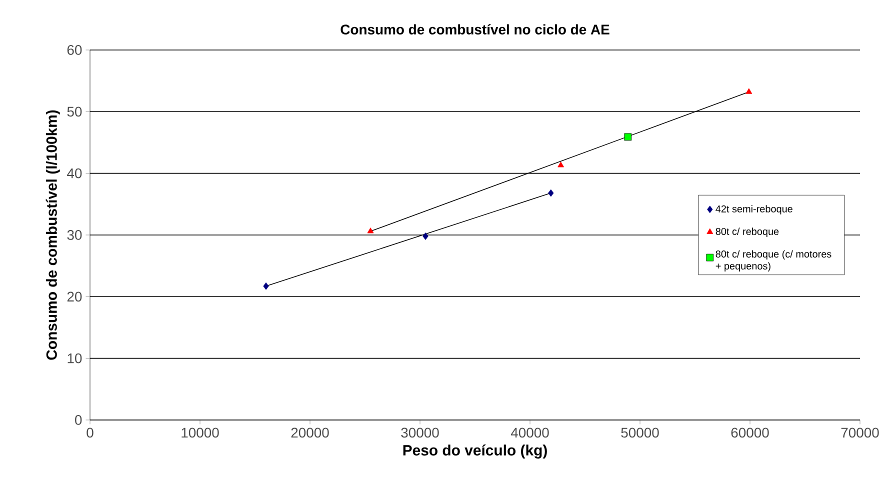 This screenshot has height=502, width=893. Describe the element at coordinates (640, 433) in the screenshot. I see `x-tick-label: 50000` at that location.